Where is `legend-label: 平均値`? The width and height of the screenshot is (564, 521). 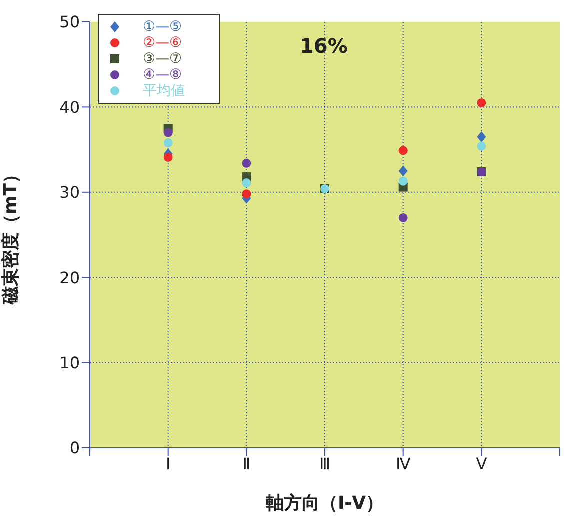 legend-label: 平均値 is located at coordinates (164, 91).